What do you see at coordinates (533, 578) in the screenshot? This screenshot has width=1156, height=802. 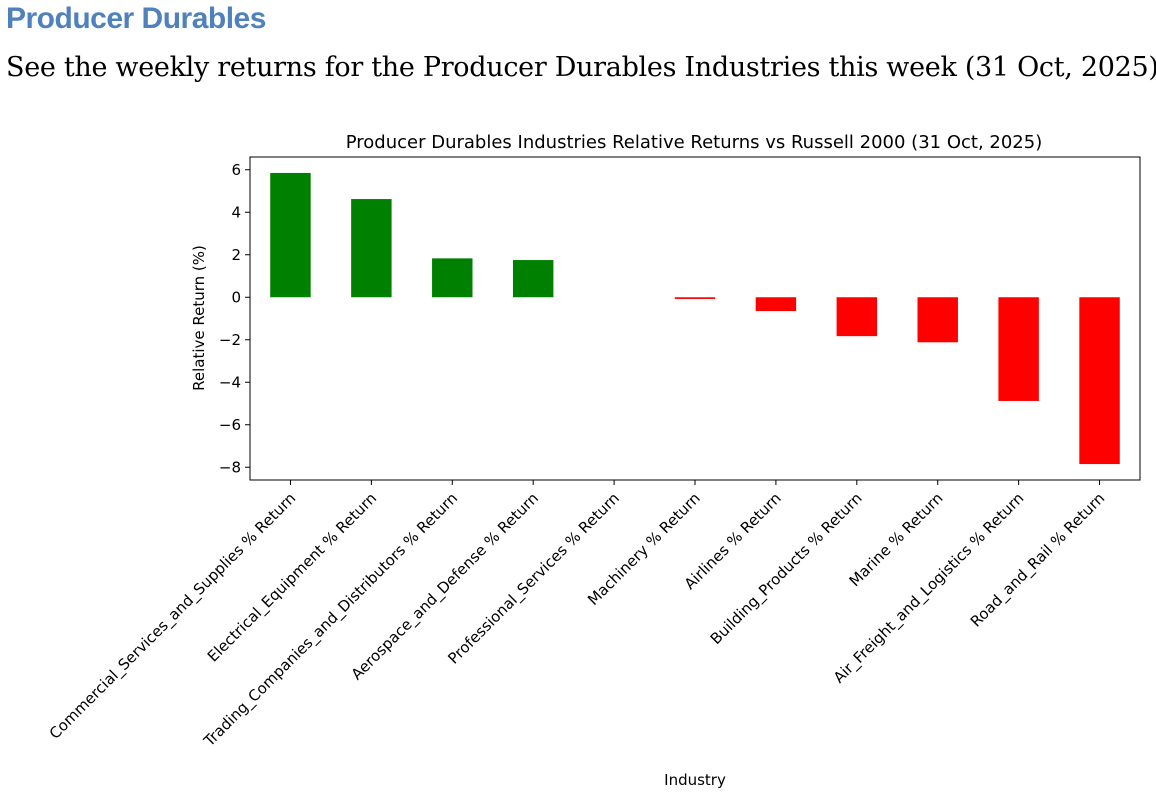 I see `x-tick-label: Professional_Services % Return` at bounding box center [533, 578].